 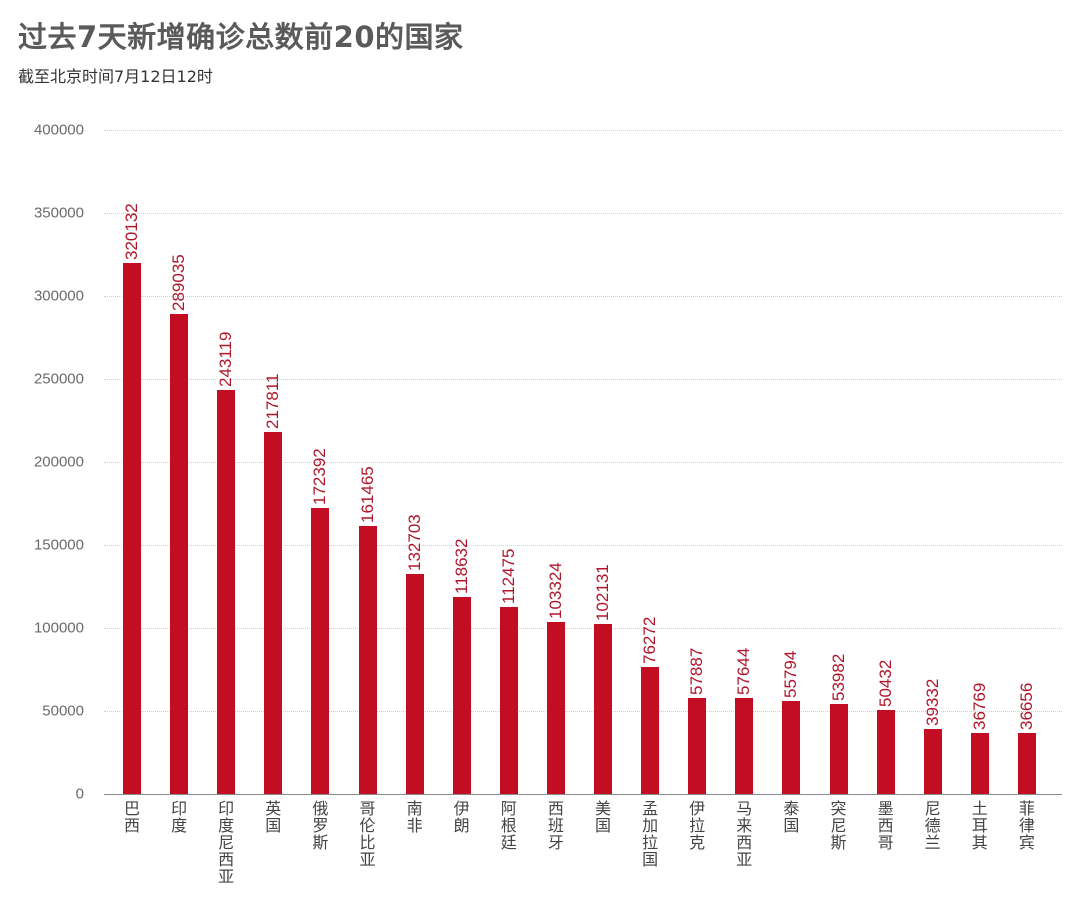 I want to click on x-category-label: 土耳其, so click(x=979, y=825).